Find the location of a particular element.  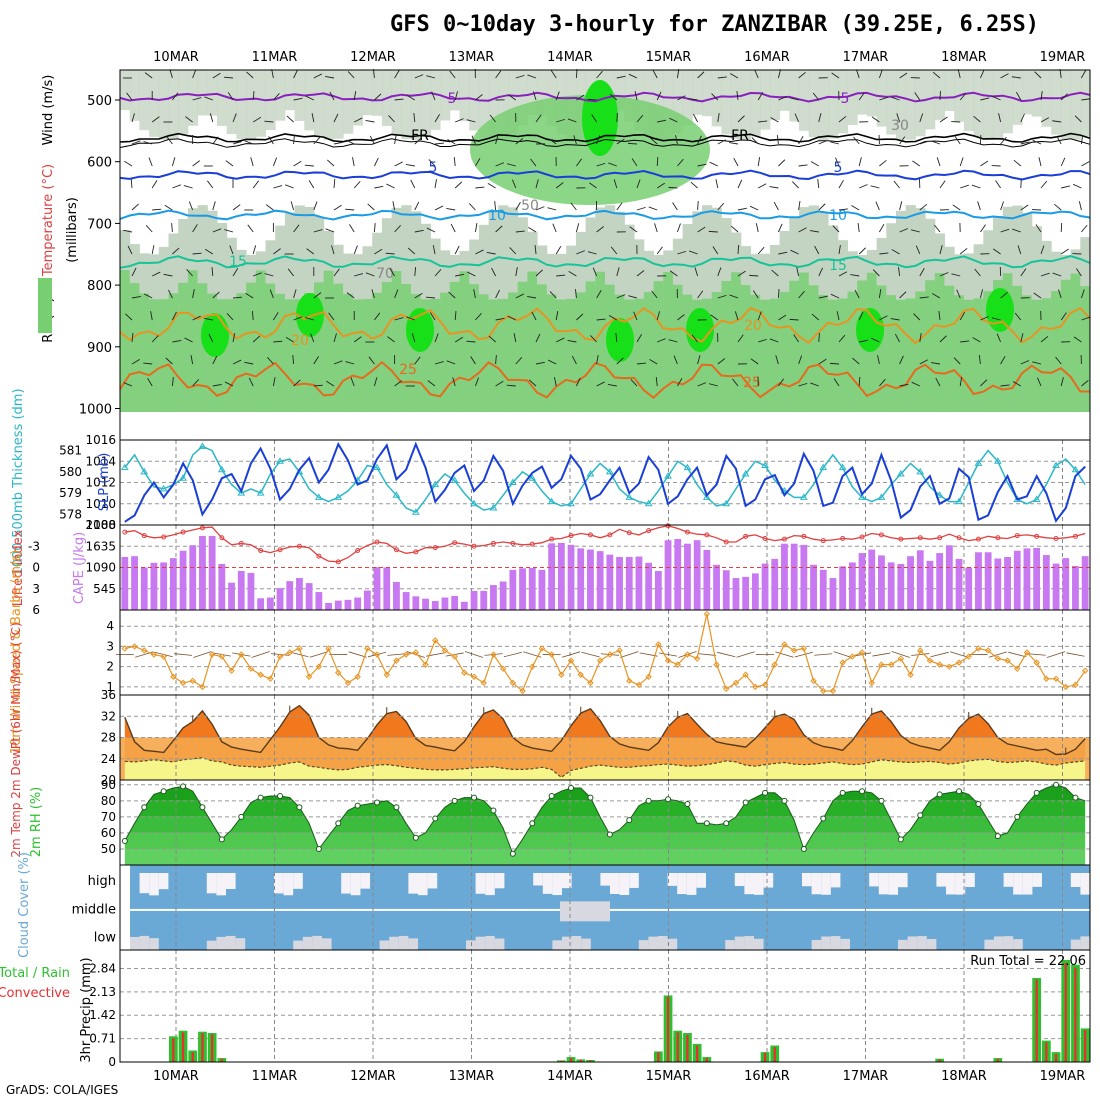

total-rain-label: Total / Rain is located at coordinates (35, 973).